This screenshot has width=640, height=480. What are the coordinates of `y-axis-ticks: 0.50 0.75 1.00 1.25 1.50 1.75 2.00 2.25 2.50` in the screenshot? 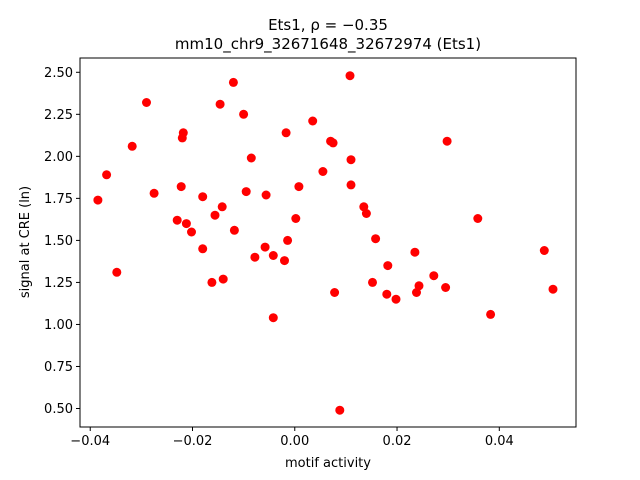 It's located at (62, 241).